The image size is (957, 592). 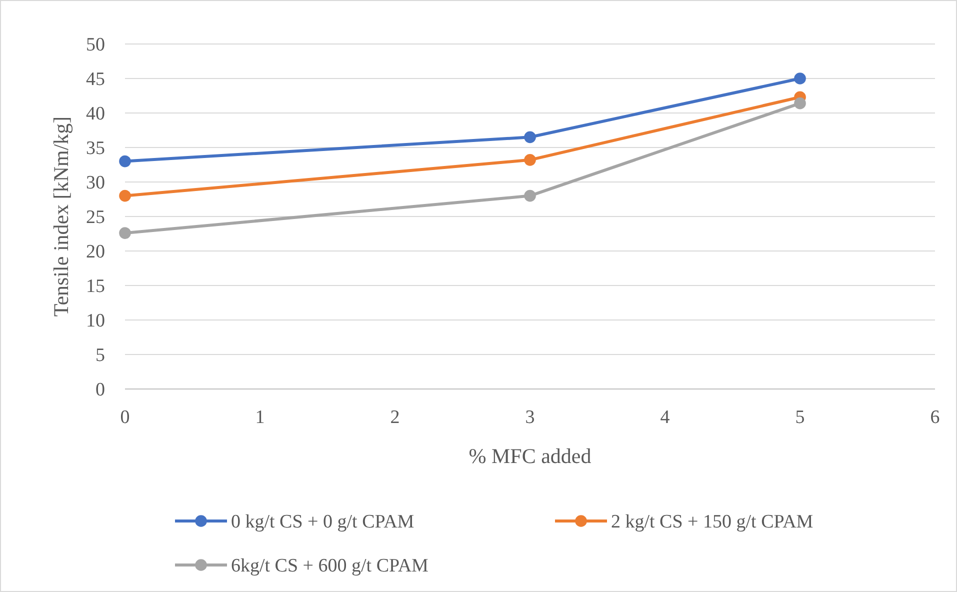 What do you see at coordinates (322, 522) in the screenshot?
I see `legend-label: 0 kg/t CS + 0 g/t CPAM` at bounding box center [322, 522].